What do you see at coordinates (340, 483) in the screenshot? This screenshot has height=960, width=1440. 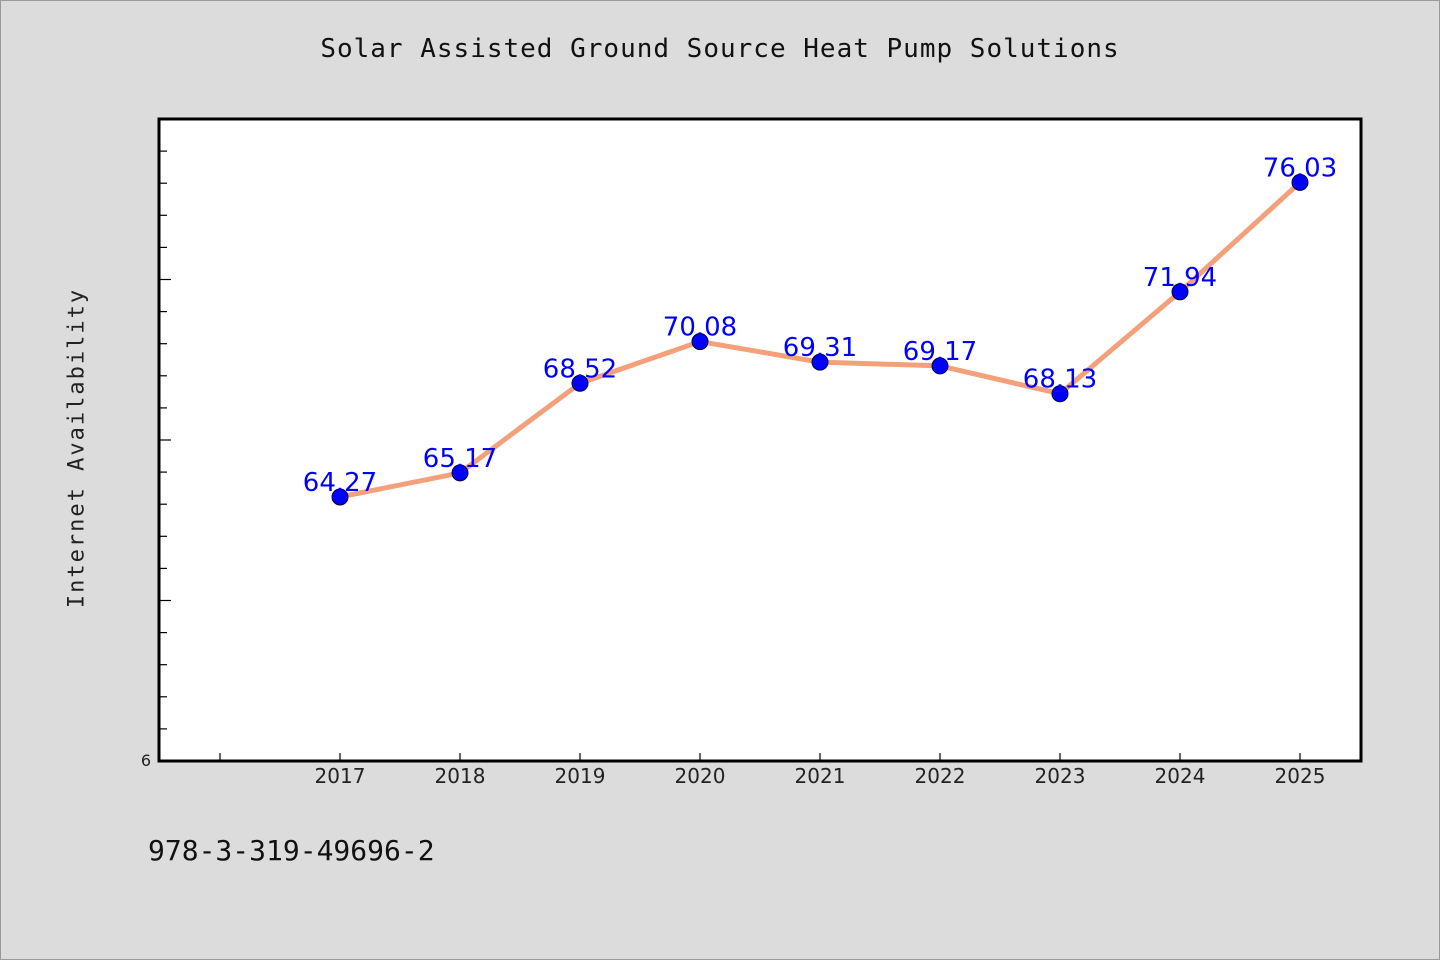 I see `data-label: 64.27` at bounding box center [340, 483].